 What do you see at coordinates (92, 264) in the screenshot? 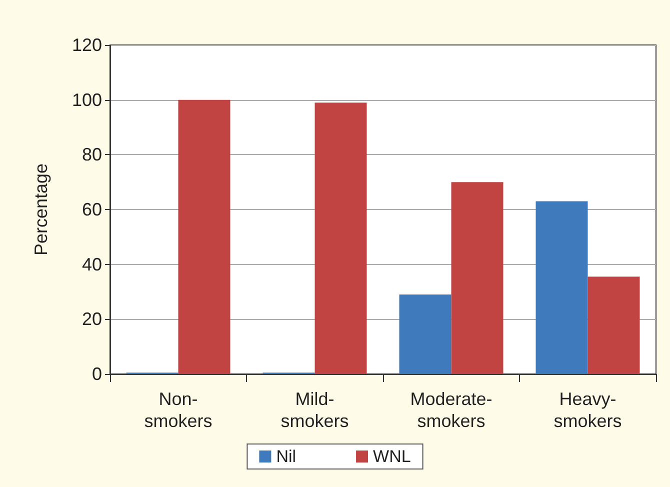
I see `y-tick-label: 40` at bounding box center [92, 264].